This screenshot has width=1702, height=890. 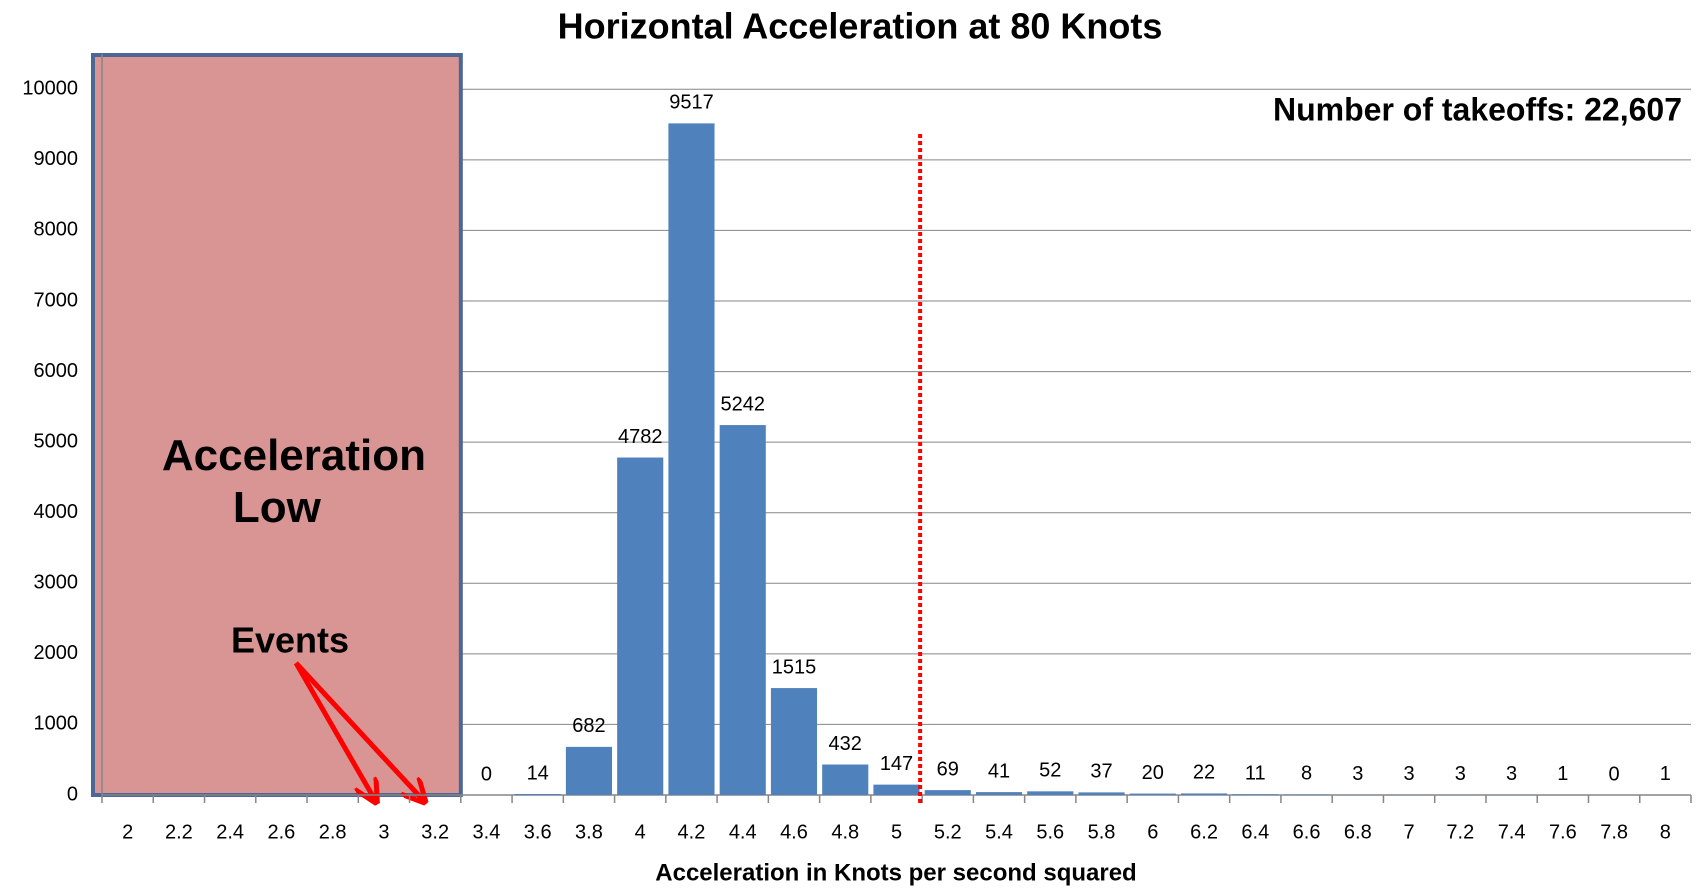 What do you see at coordinates (538, 773) in the screenshot?
I see `data-label: 14` at bounding box center [538, 773].